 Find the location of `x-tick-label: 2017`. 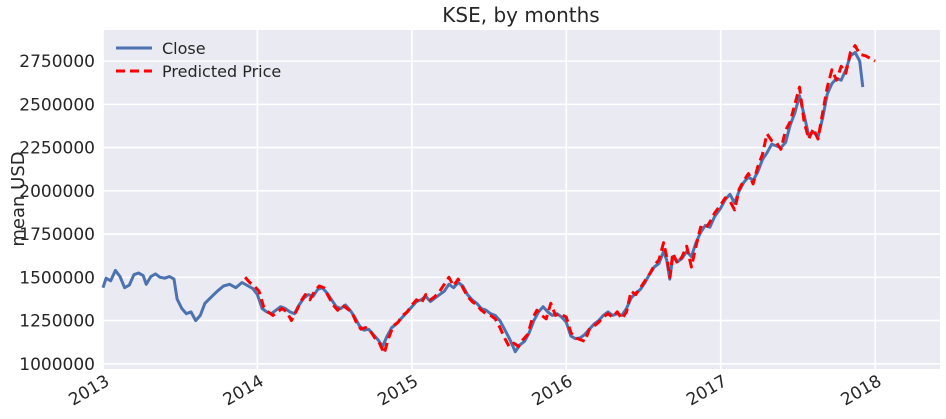

x-tick-label: 2017 is located at coordinates (706, 390).